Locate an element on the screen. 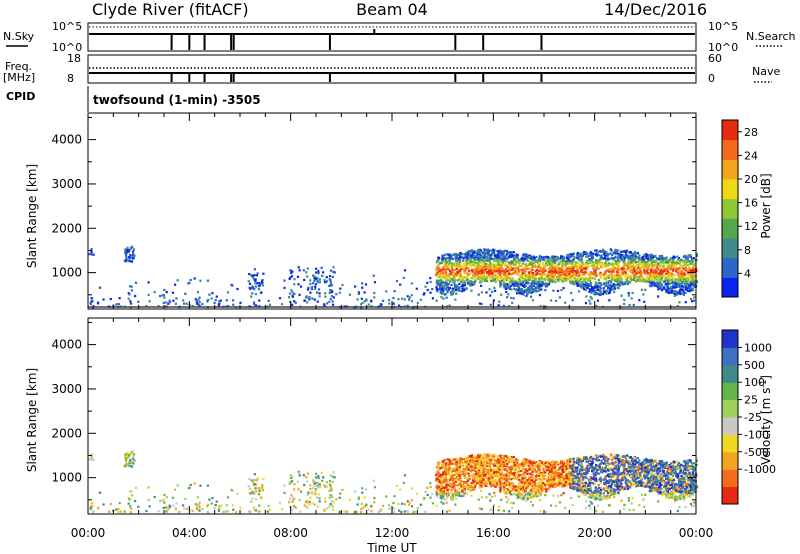 The height and width of the screenshot is (554, 800). nsearch-label: N.Search is located at coordinates (771, 36).